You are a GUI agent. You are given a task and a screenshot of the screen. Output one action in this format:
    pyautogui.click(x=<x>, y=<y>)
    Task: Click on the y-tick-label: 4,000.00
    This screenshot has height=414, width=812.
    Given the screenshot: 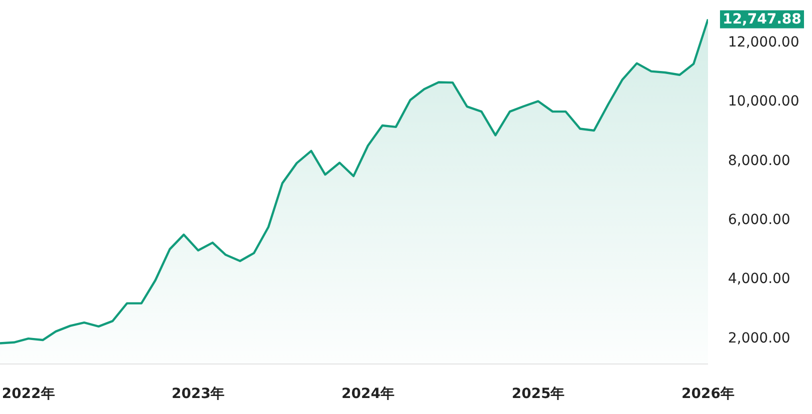 What is the action you would take?
    pyautogui.click(x=759, y=279)
    